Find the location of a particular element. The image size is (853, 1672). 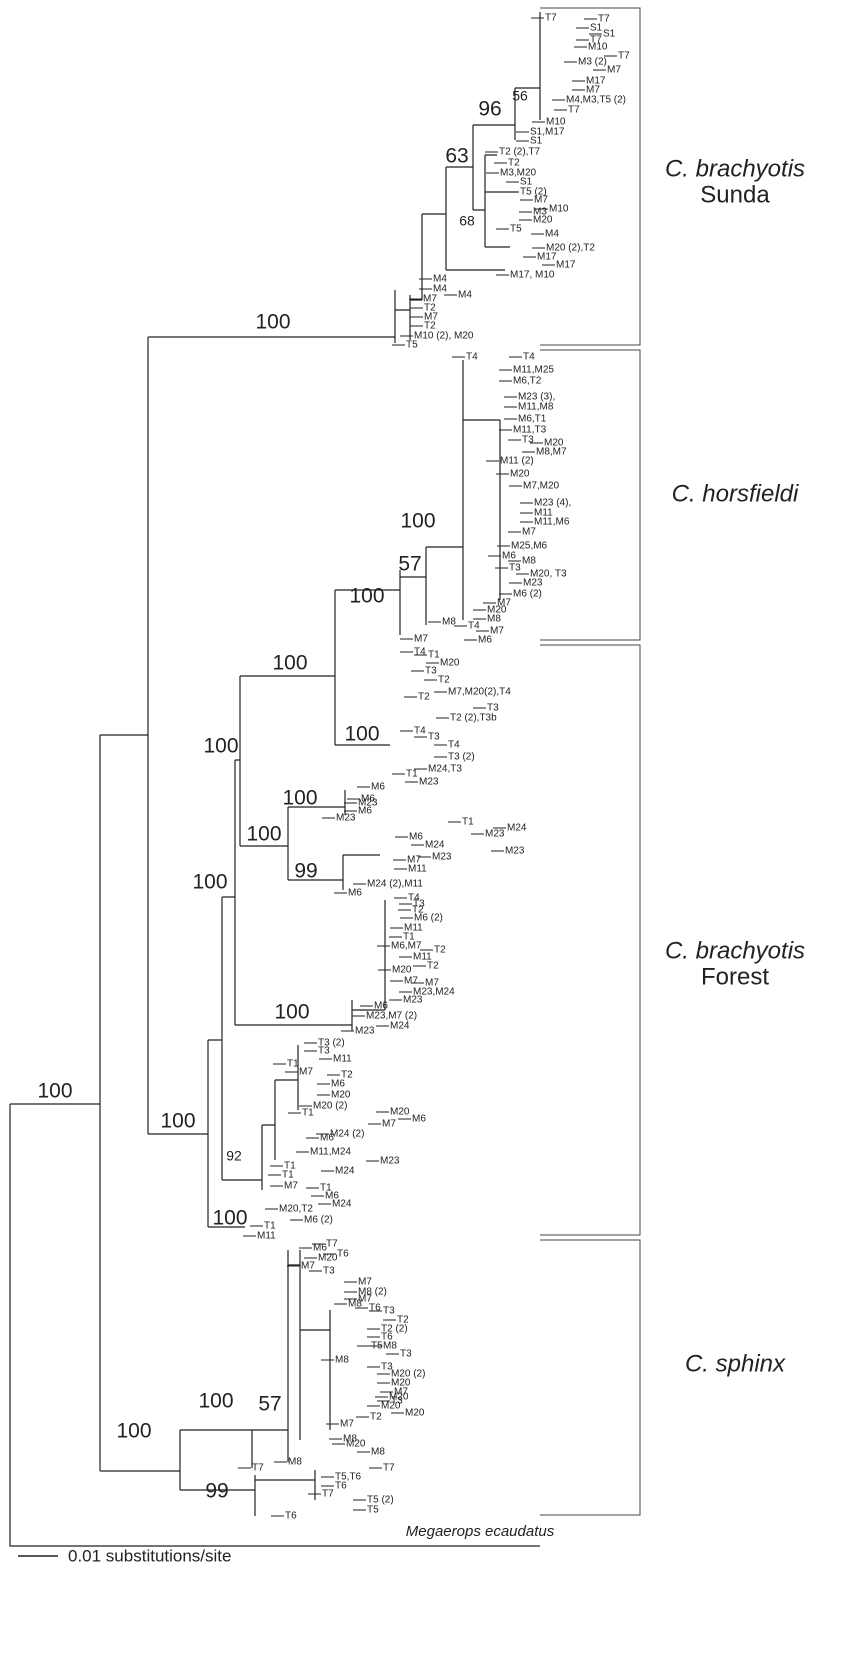

tip-label: M24 (2),M11 is located at coordinates (395, 884).